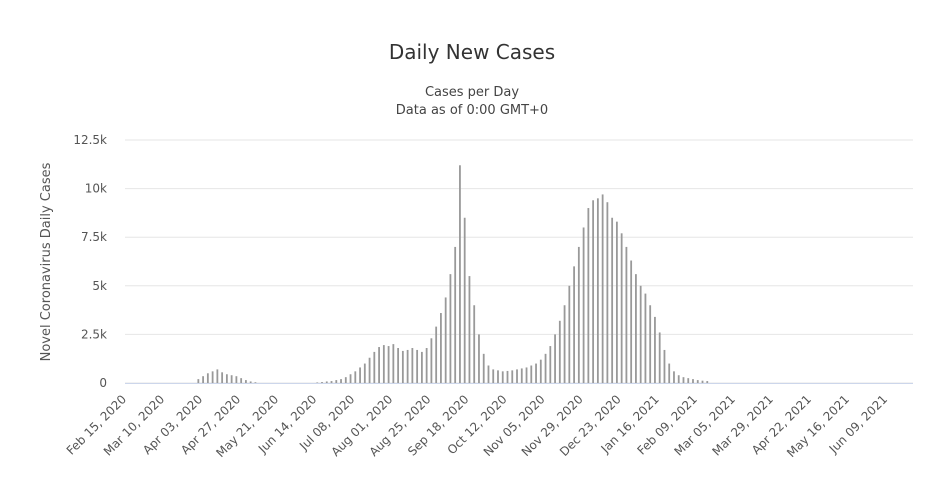 Image resolution: width=940 pixels, height=488 pixels. What do you see at coordinates (90, 261) in the screenshot?
I see `y-axis-ticks: 0 2.5k 5k 7.5k 10k 12.5k` at bounding box center [90, 261].